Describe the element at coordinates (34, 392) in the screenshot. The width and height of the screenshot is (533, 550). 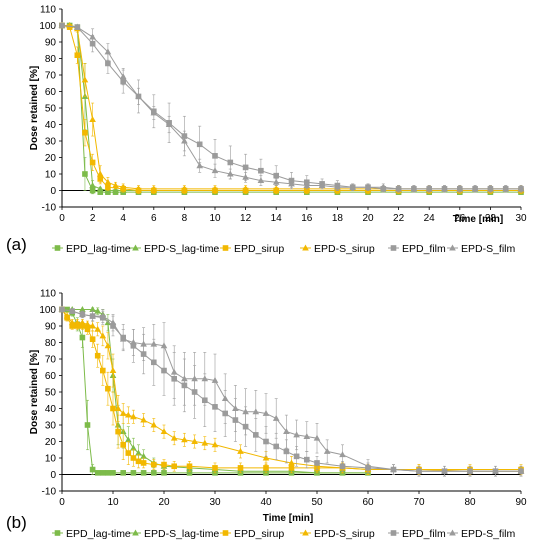
I see `y-axis-title: Dose retained [%]` at that location.